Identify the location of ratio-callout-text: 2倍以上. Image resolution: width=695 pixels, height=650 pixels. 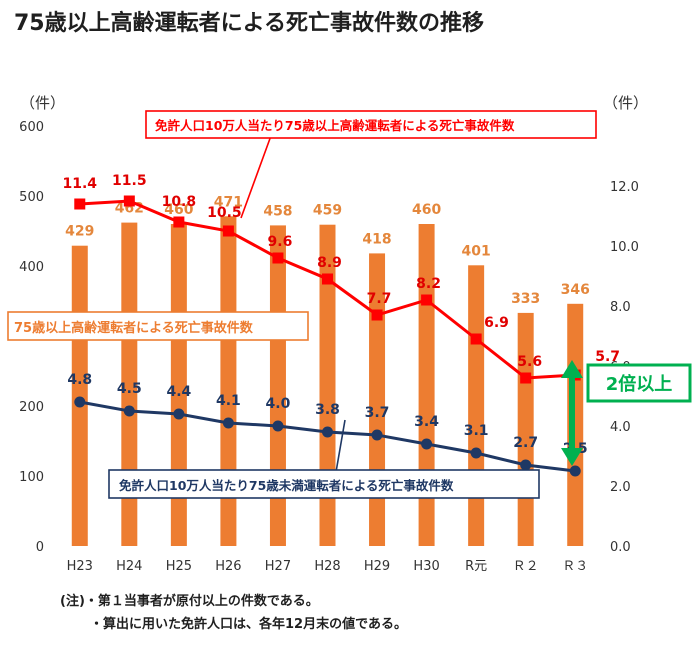
(639, 384).